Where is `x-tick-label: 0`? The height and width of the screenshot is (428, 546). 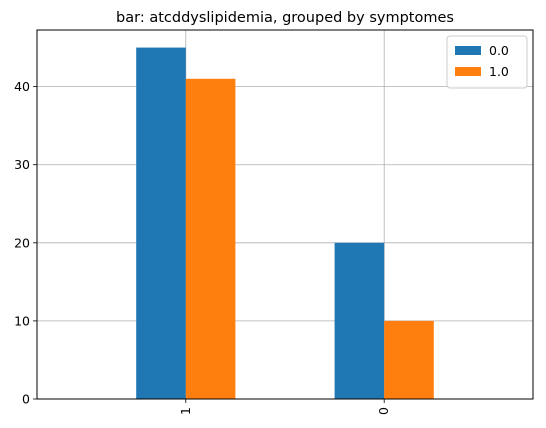
x-tick-label: 0 is located at coordinates (383, 411).